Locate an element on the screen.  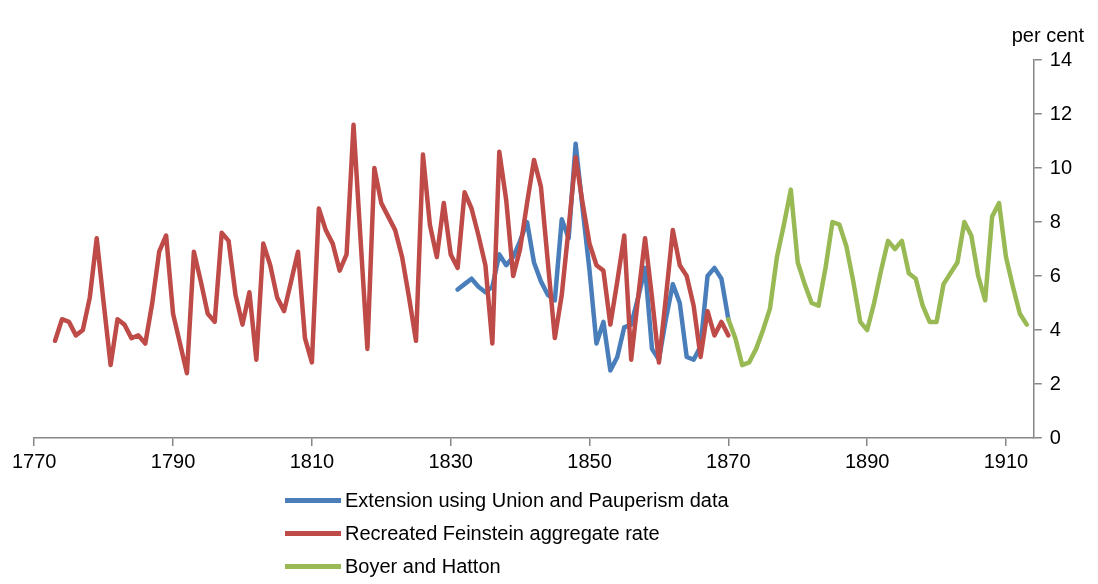
y-tick-label: 4 is located at coordinates (1055, 328).